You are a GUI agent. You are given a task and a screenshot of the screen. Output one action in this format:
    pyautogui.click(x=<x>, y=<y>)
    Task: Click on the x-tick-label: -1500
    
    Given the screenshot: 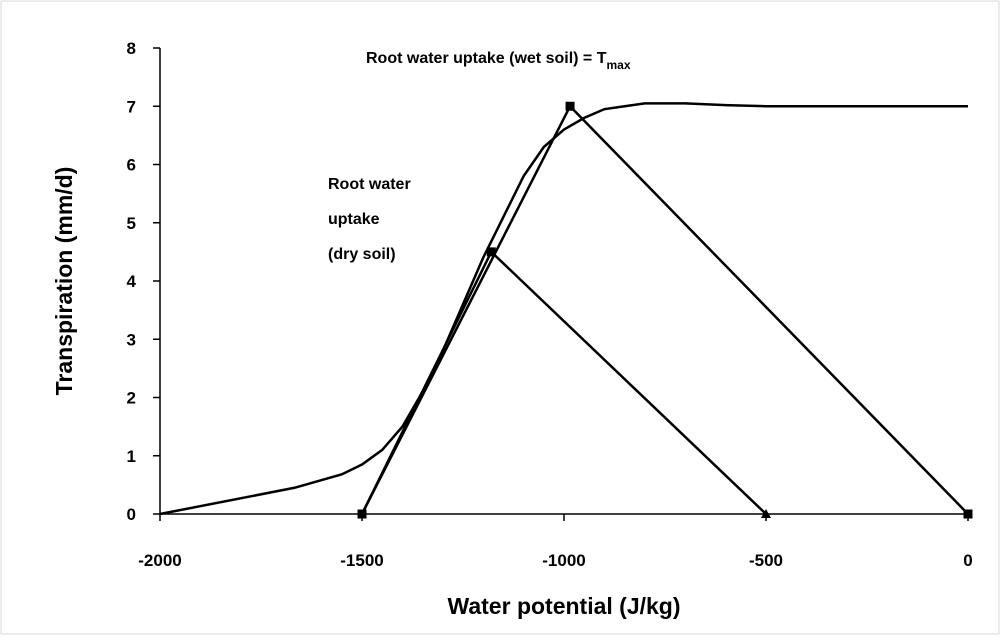 What is the action you would take?
    pyautogui.click(x=361, y=560)
    